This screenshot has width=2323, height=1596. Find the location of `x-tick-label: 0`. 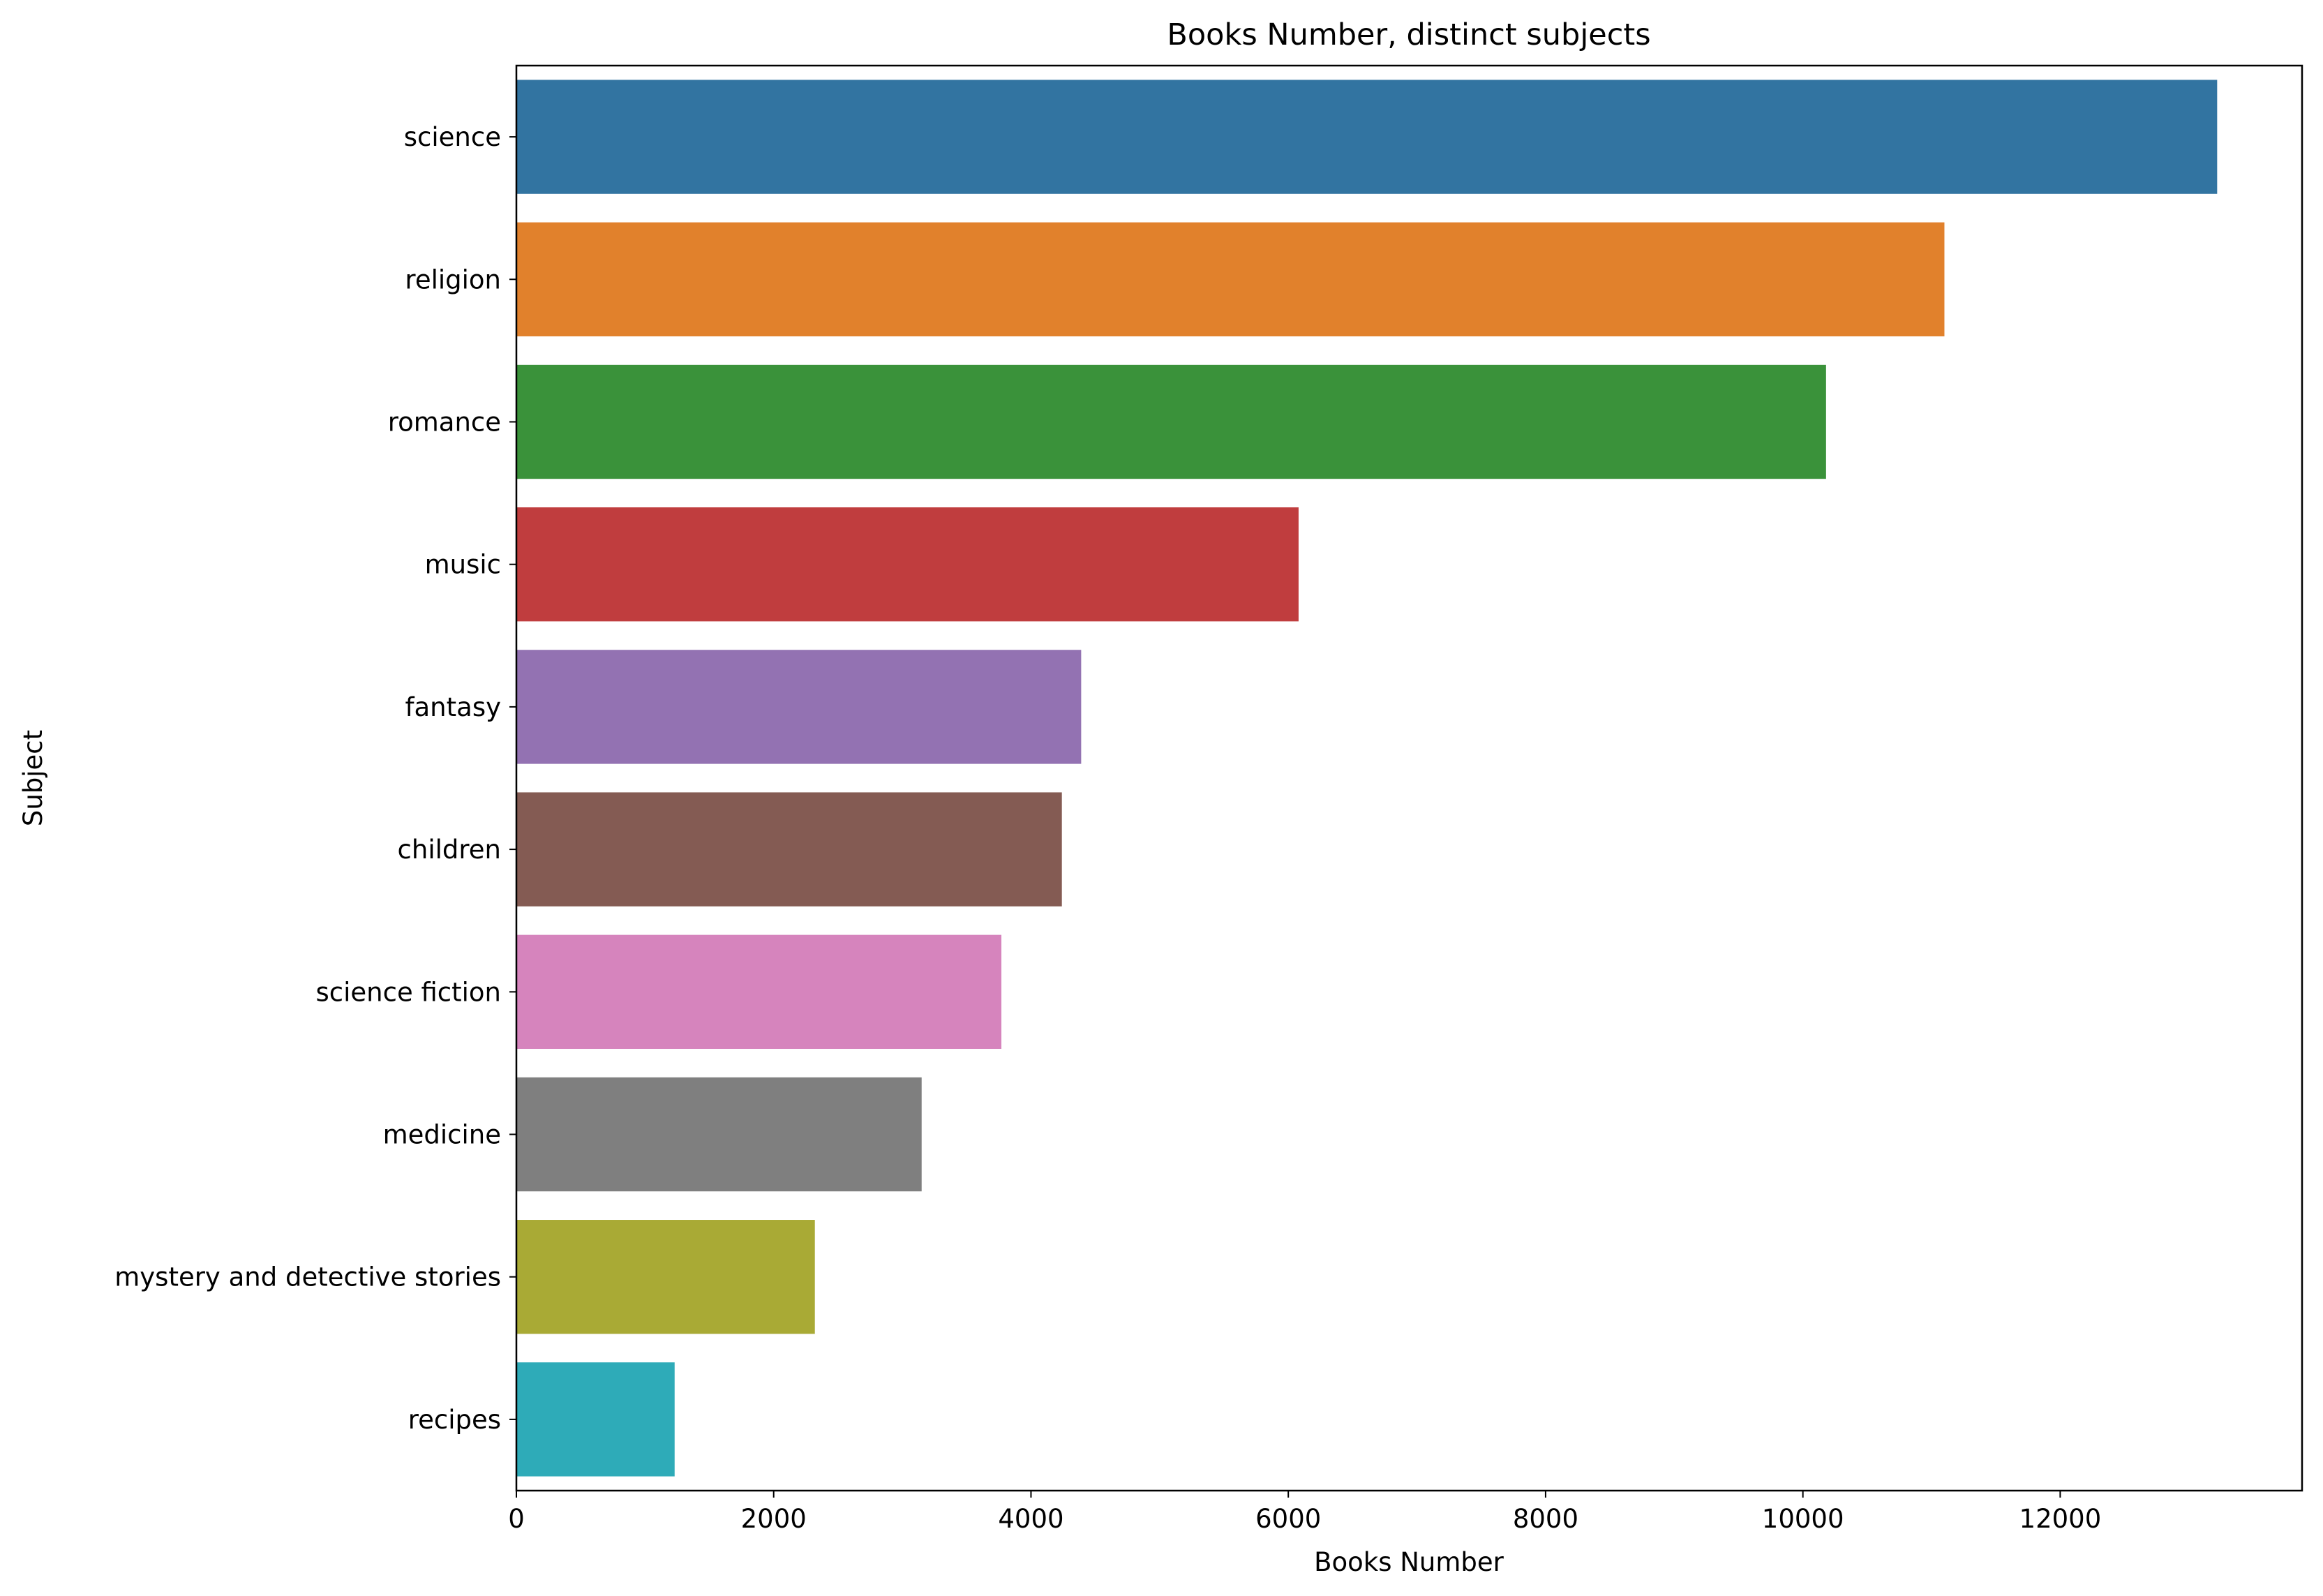

x-tick-label: 0 is located at coordinates (516, 1519).